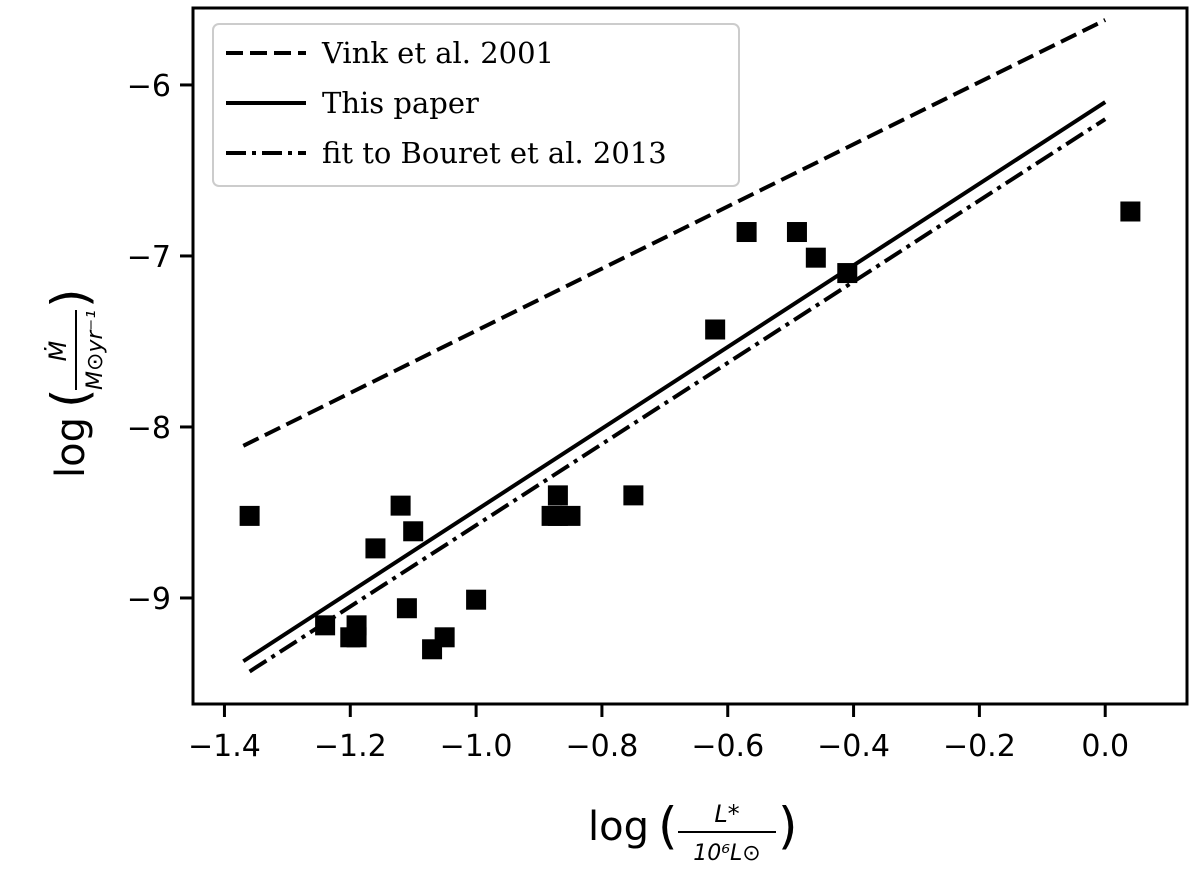  What do you see at coordinates (160, 343) in the screenshot?
I see `y-axis-ticks: −9 −8 −7 −6` at bounding box center [160, 343].